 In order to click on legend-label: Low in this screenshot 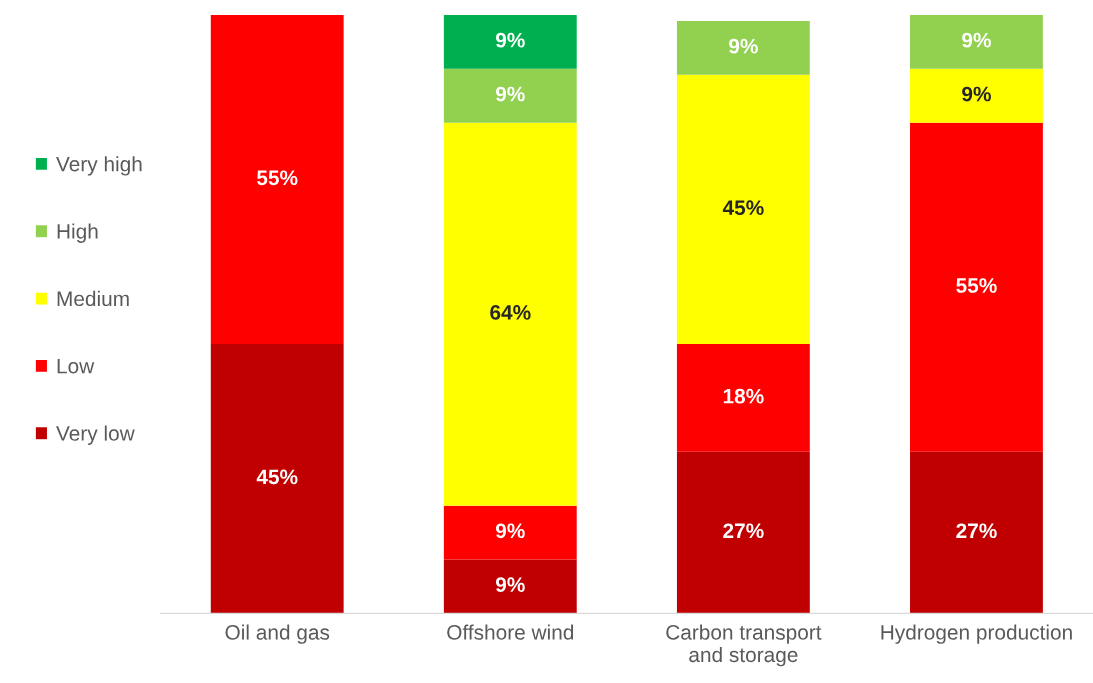, I will do `click(76, 366)`.